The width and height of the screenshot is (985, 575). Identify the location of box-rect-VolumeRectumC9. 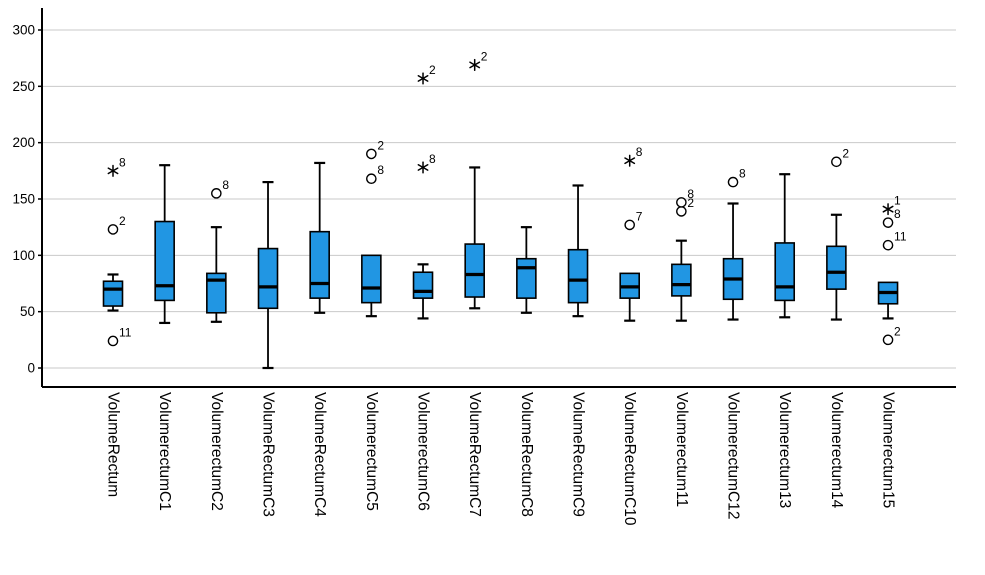
(578, 276).